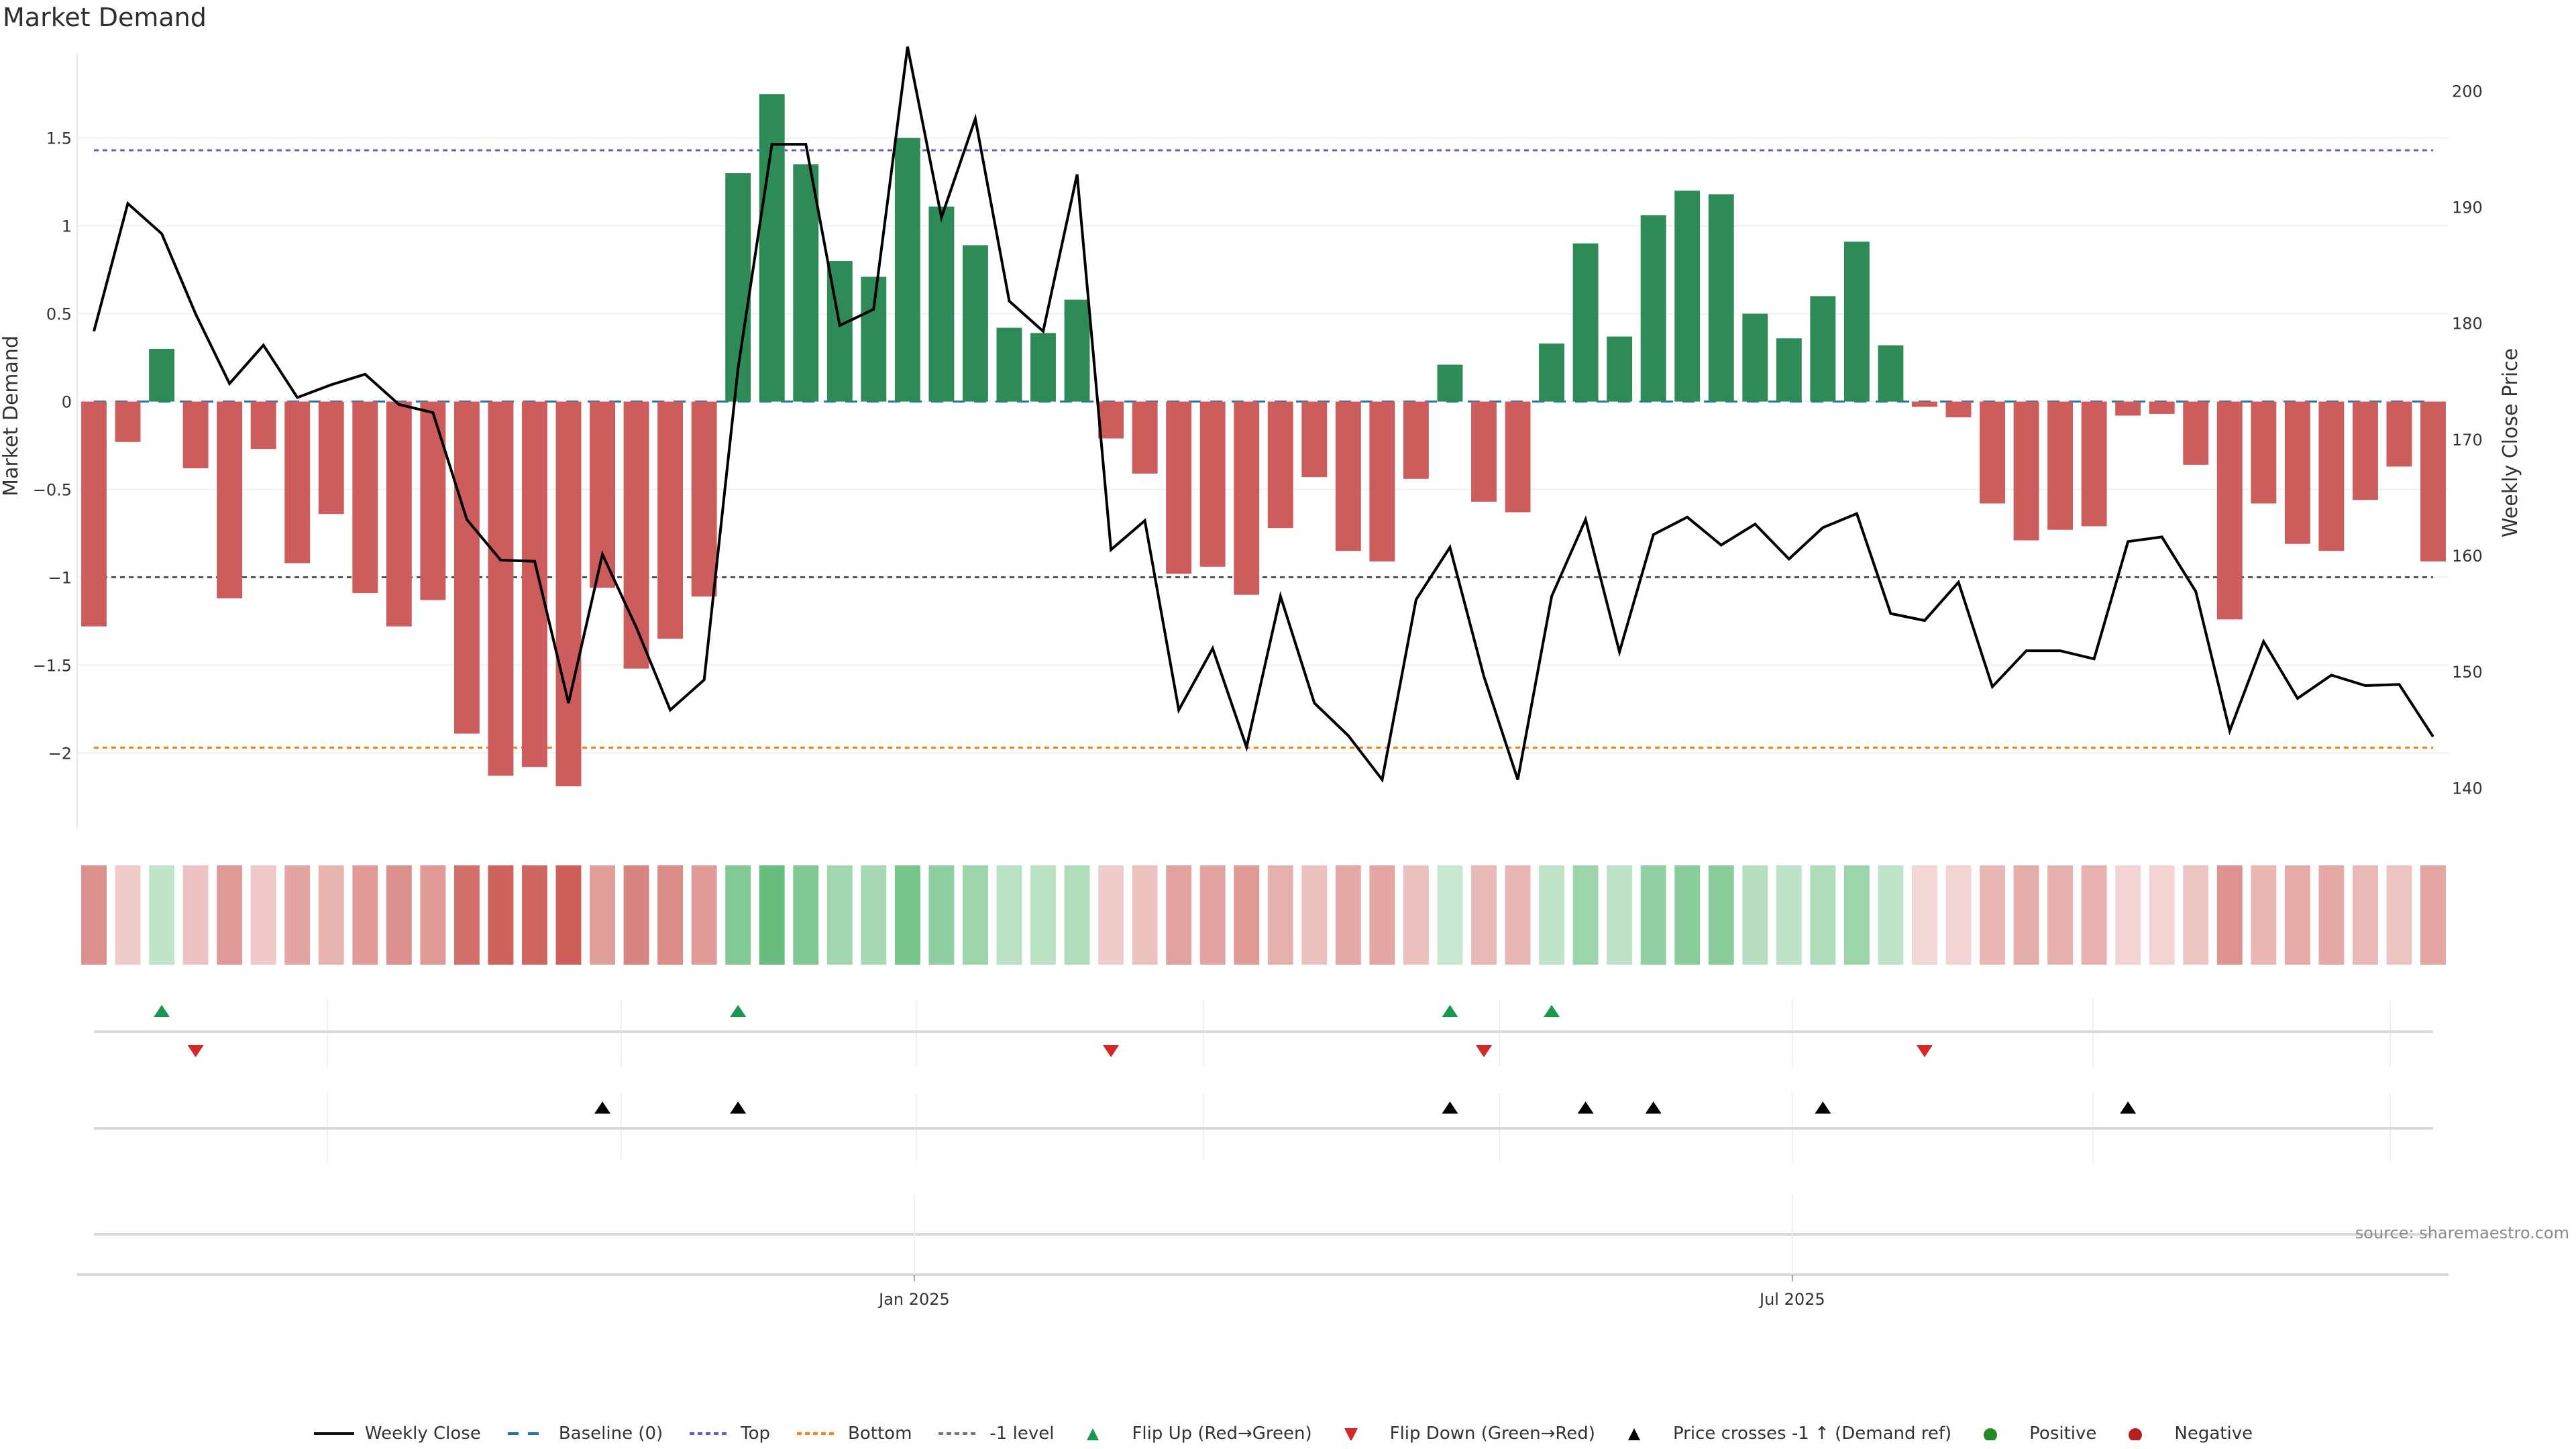 The image size is (2576, 1449). What do you see at coordinates (1263, 915) in the screenshot?
I see `demand-heat-strip` at bounding box center [1263, 915].